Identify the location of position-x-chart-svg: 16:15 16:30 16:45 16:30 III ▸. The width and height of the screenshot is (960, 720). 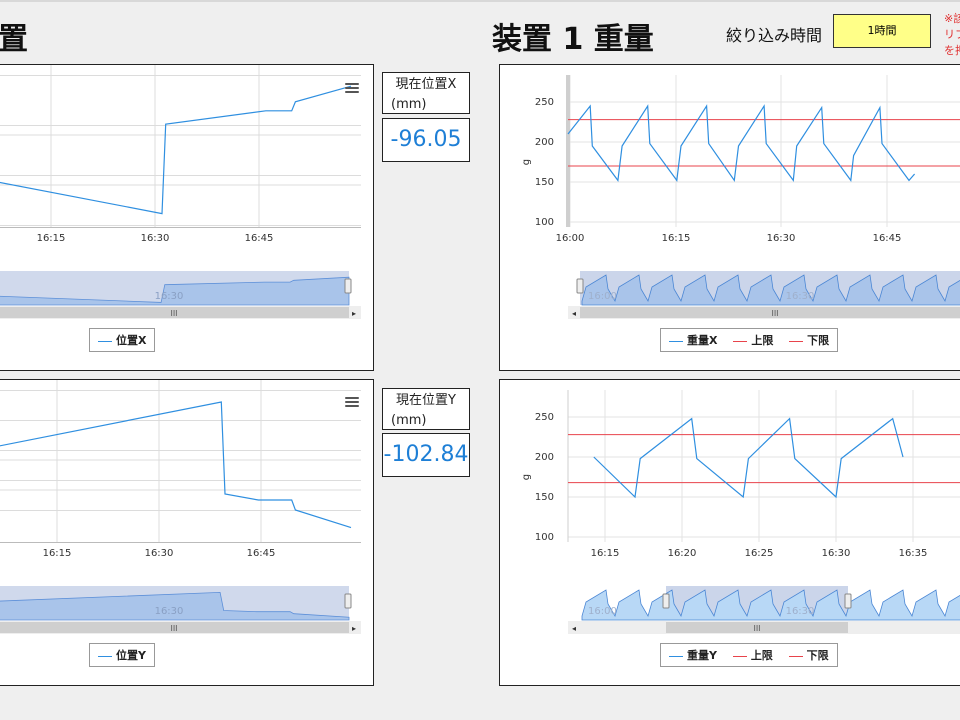
(180, 192).